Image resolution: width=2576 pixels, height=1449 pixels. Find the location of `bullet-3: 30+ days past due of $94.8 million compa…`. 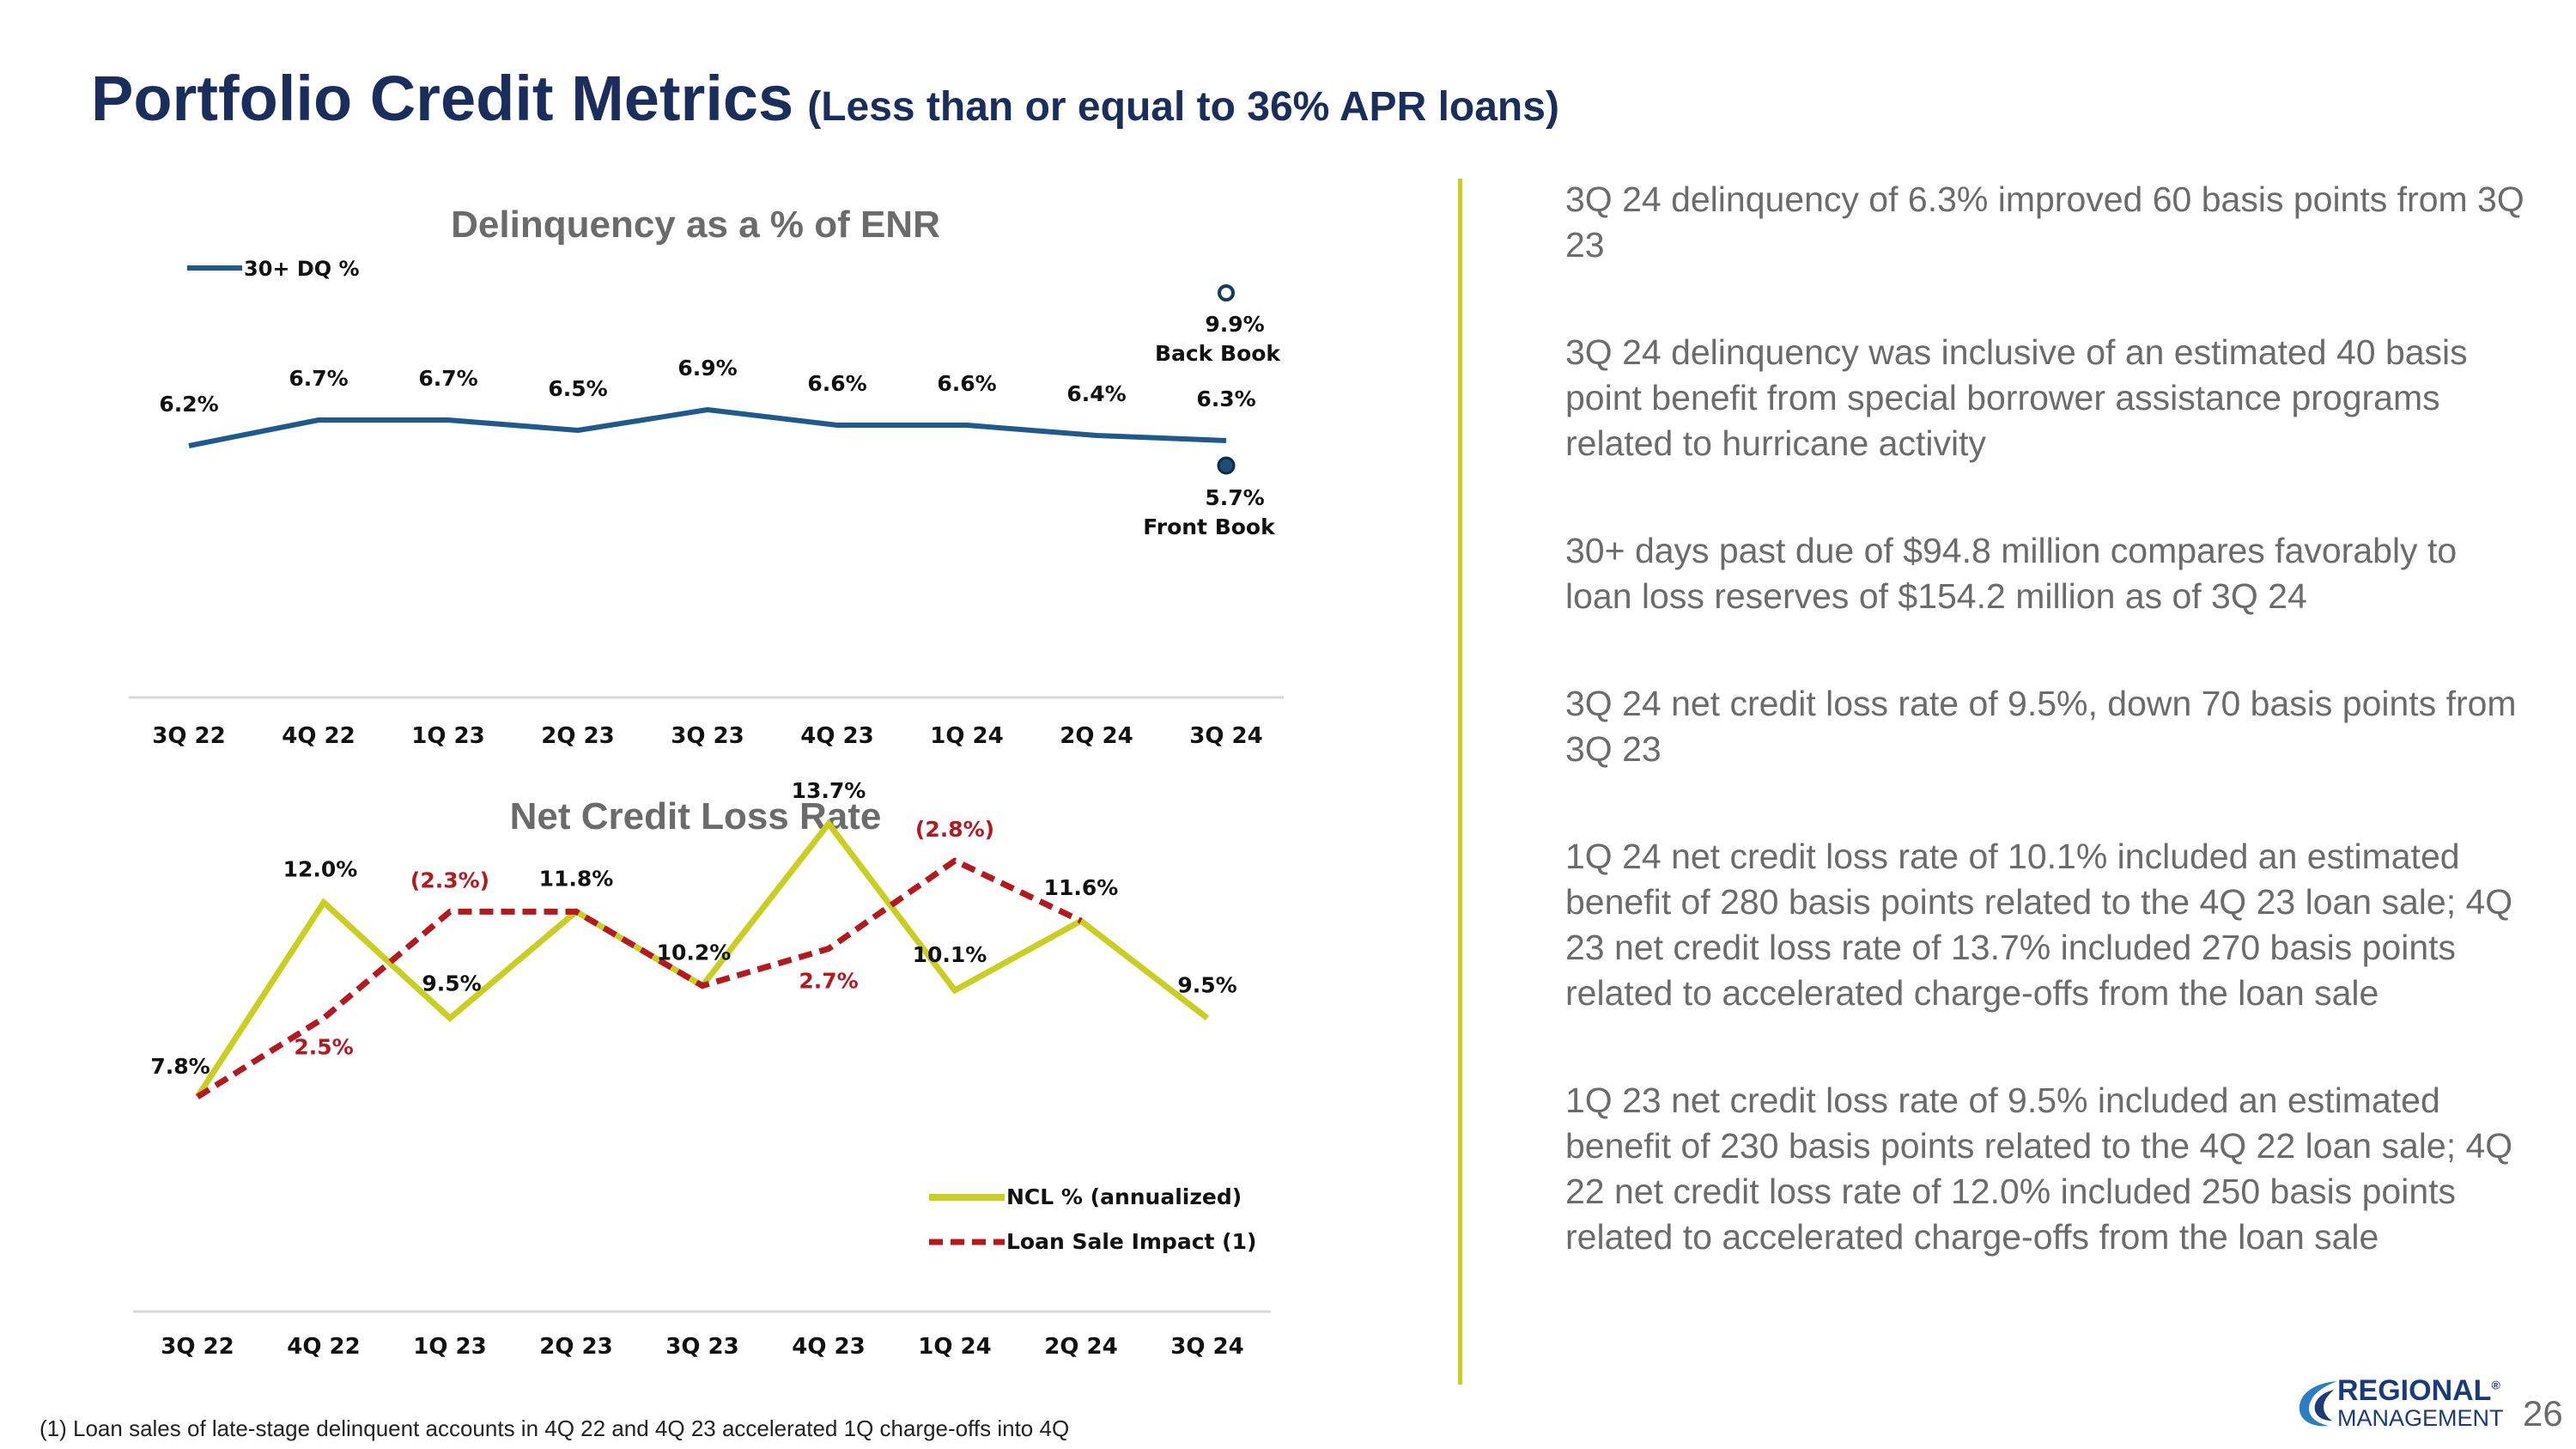

bullet-3: 30+ days past due of $94.8 million compa… is located at coordinates (2011, 573).